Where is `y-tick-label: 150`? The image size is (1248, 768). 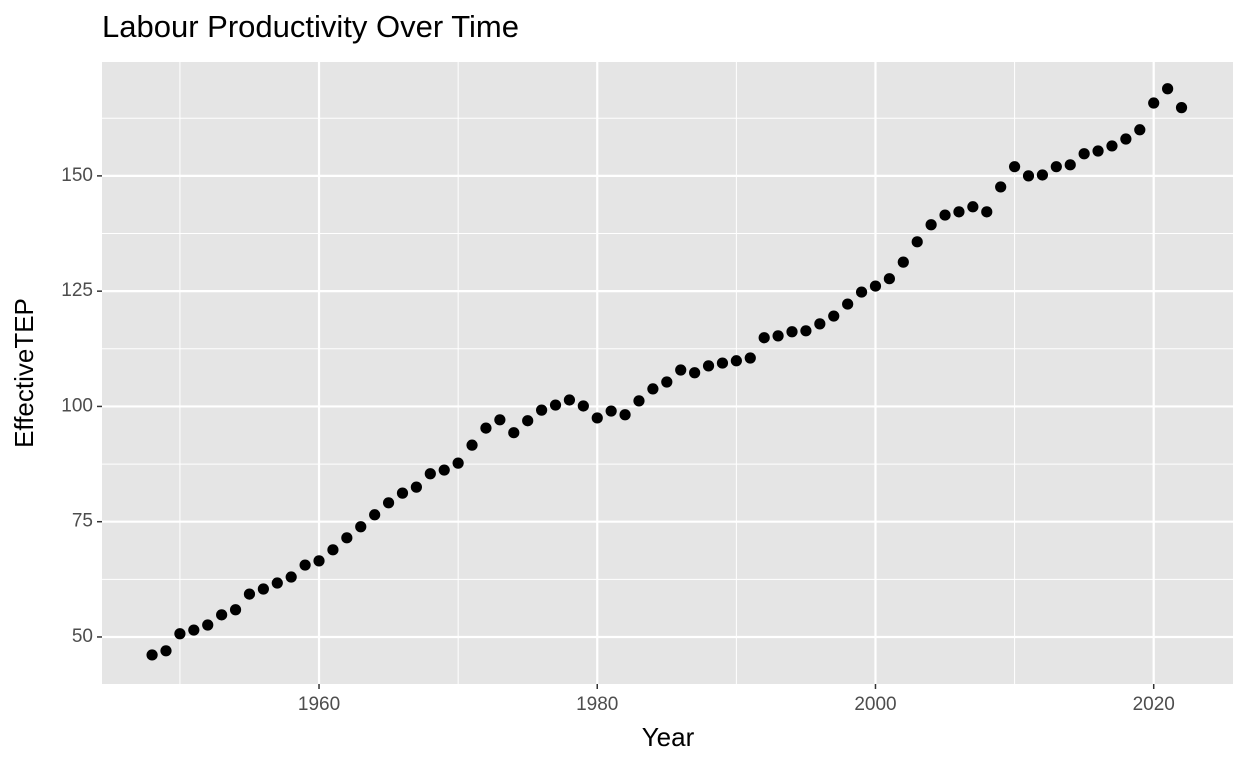 y-tick-label: 150 is located at coordinates (77, 175).